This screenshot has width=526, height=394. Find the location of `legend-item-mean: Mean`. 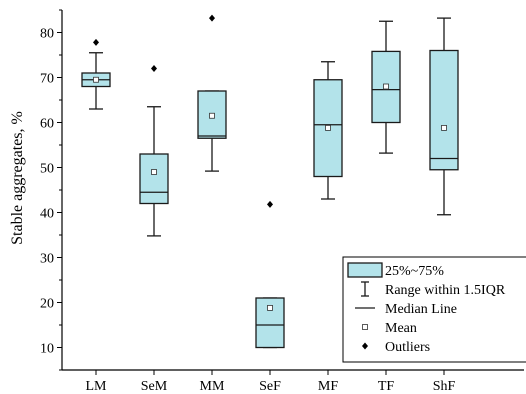

legend-item-mean: Mean is located at coordinates (389, 328).